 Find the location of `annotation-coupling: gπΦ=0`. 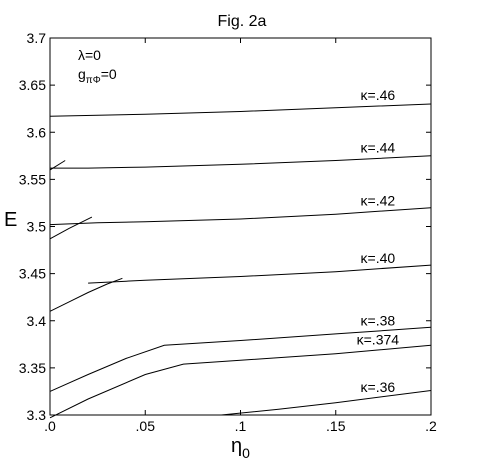

annotation-coupling: gπΦ=0 is located at coordinates (97, 76).